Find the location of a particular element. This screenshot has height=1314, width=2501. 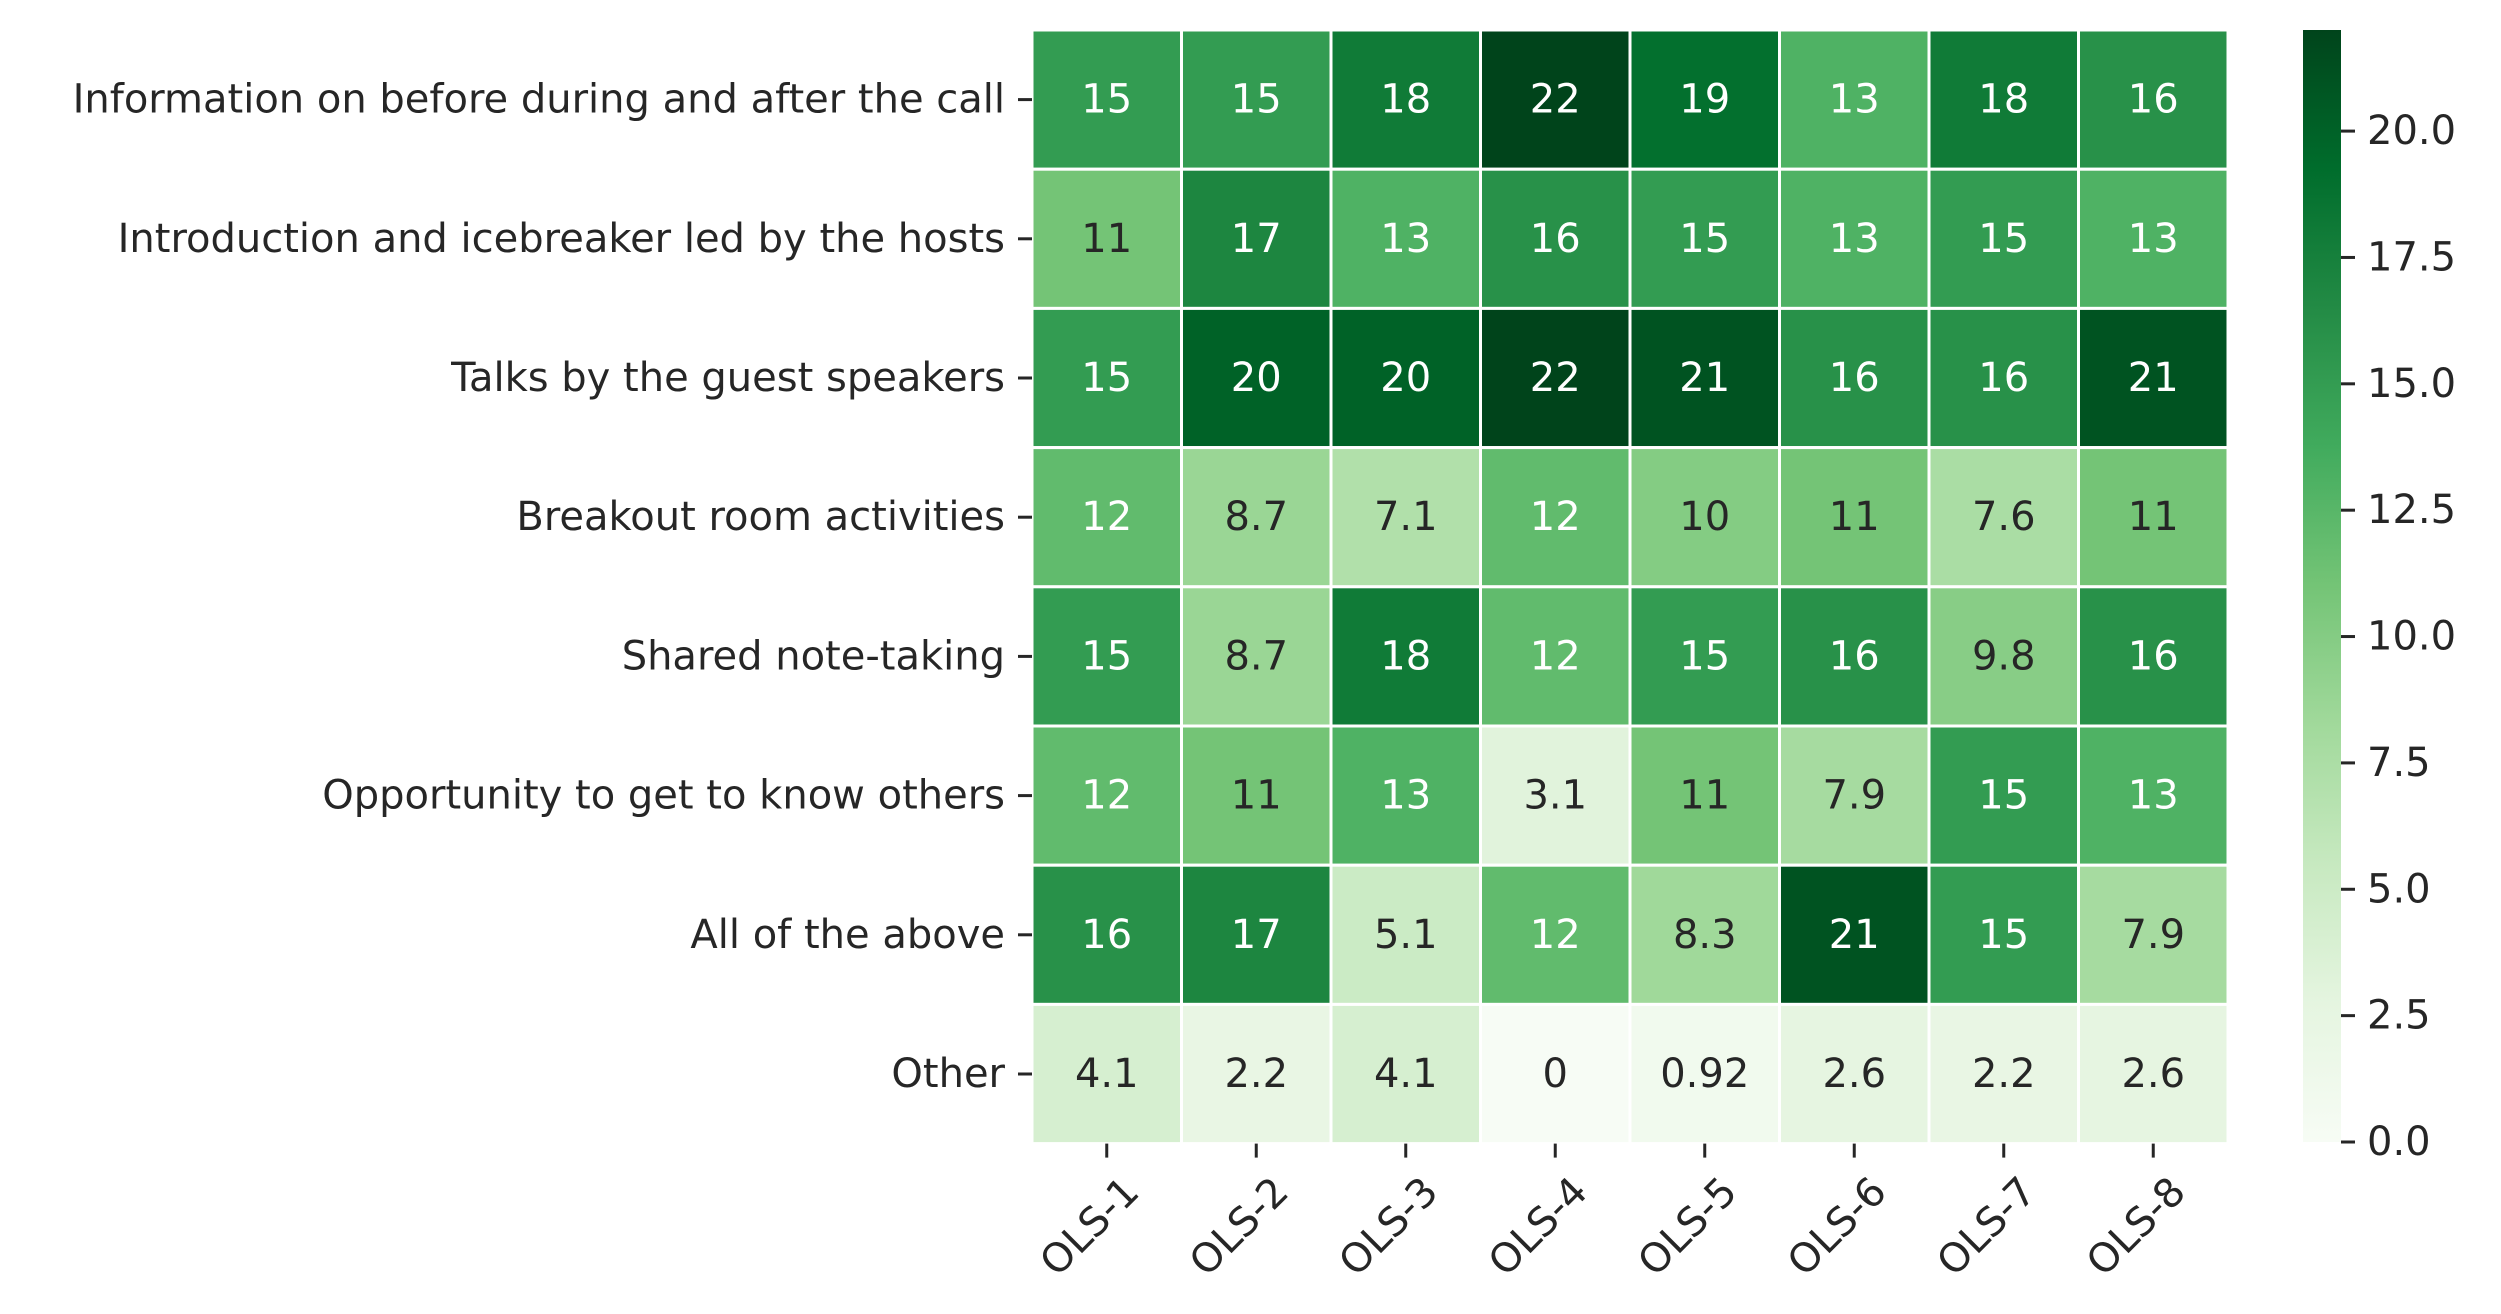

colorbar-tick-label: 17.5 is located at coordinates (2411, 257).